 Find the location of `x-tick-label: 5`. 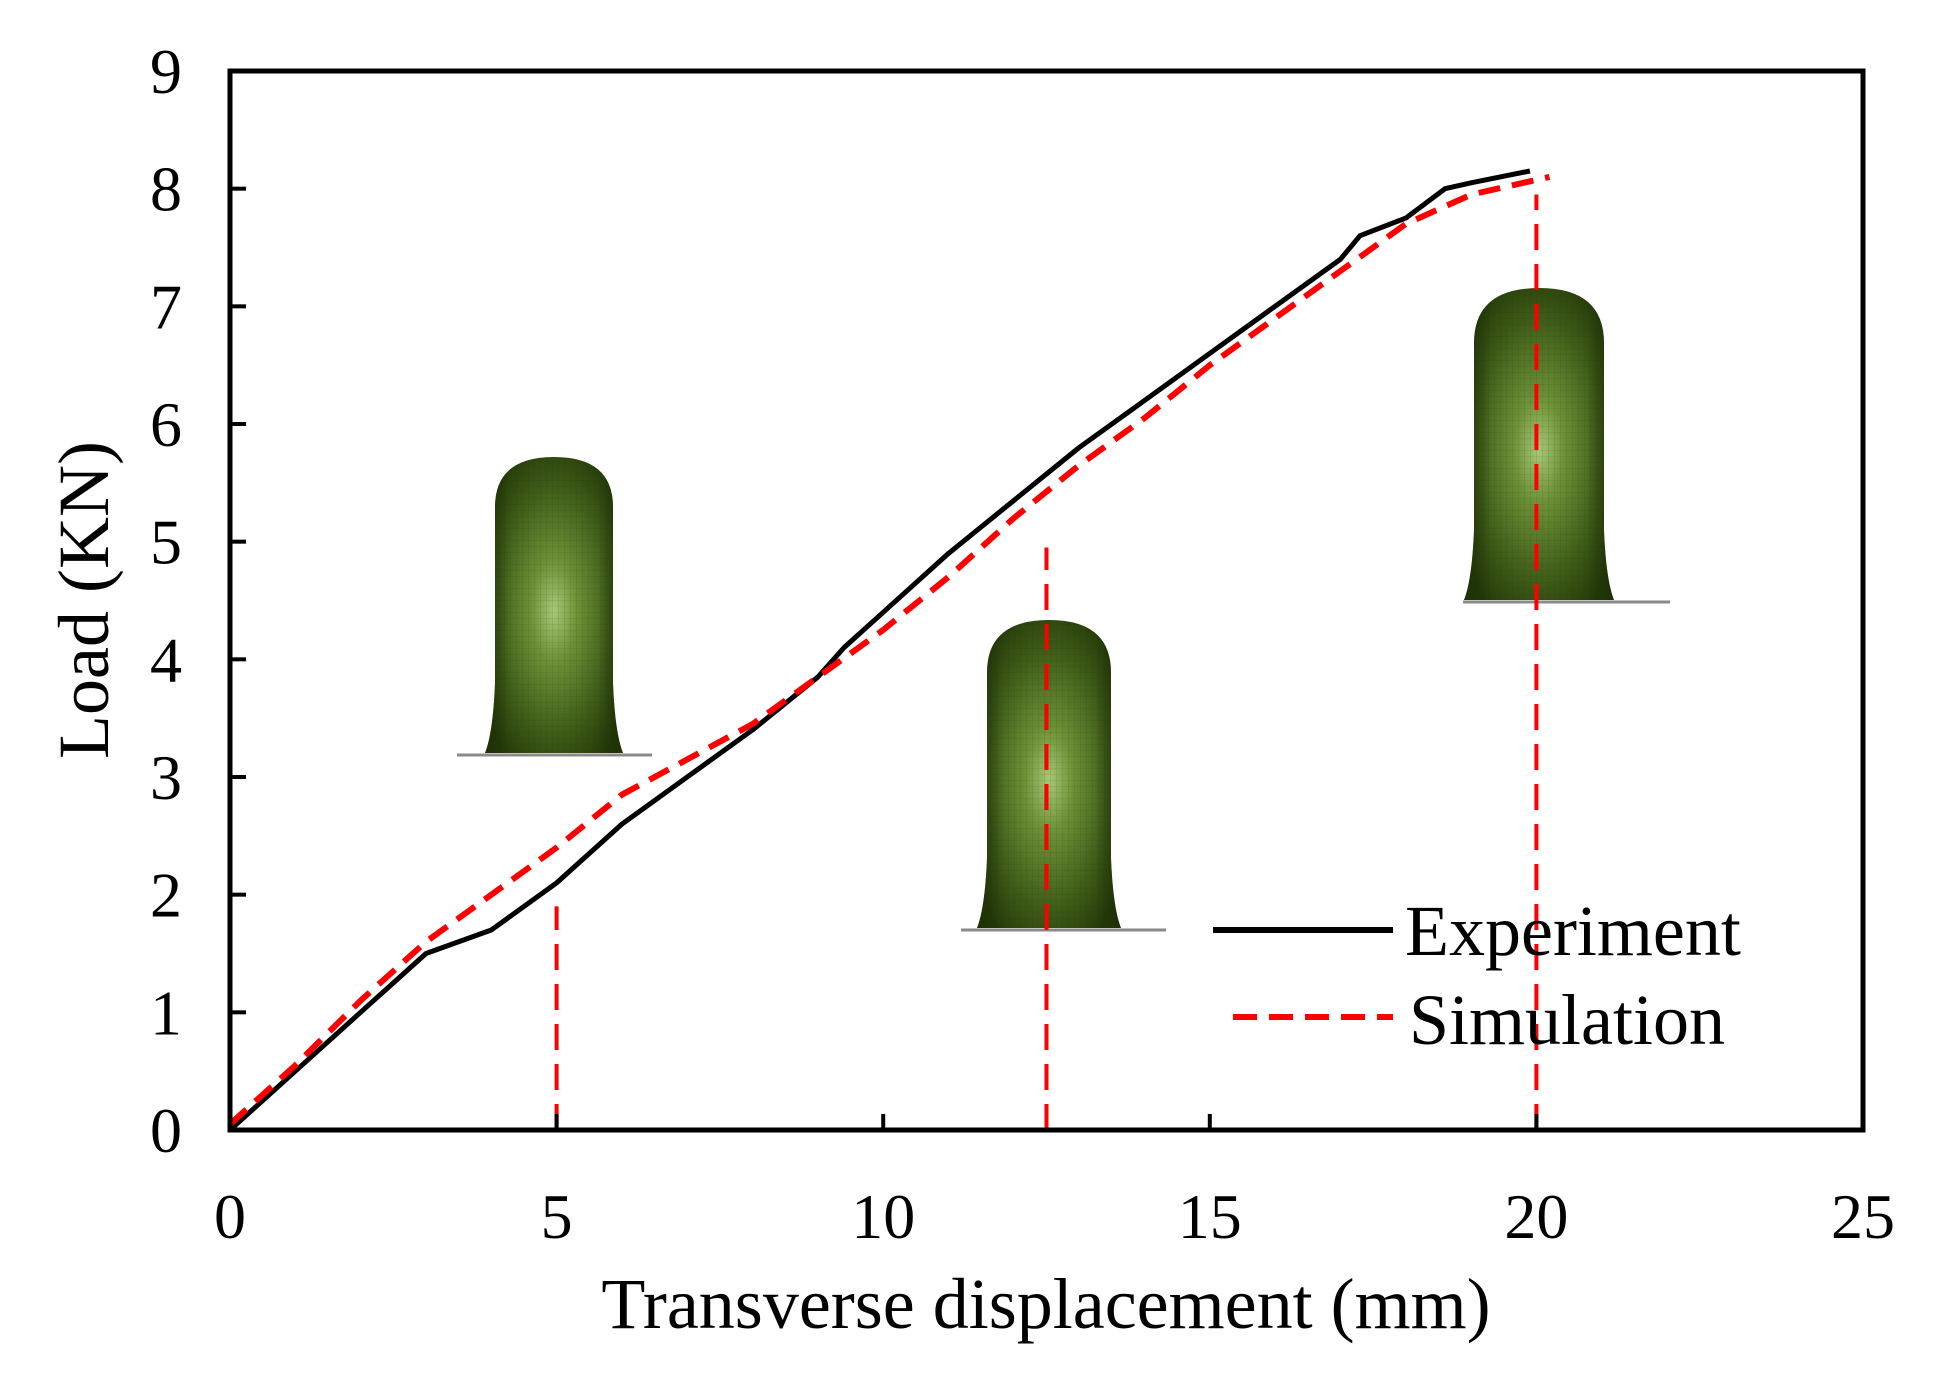

x-tick-label: 5 is located at coordinates (557, 1216).